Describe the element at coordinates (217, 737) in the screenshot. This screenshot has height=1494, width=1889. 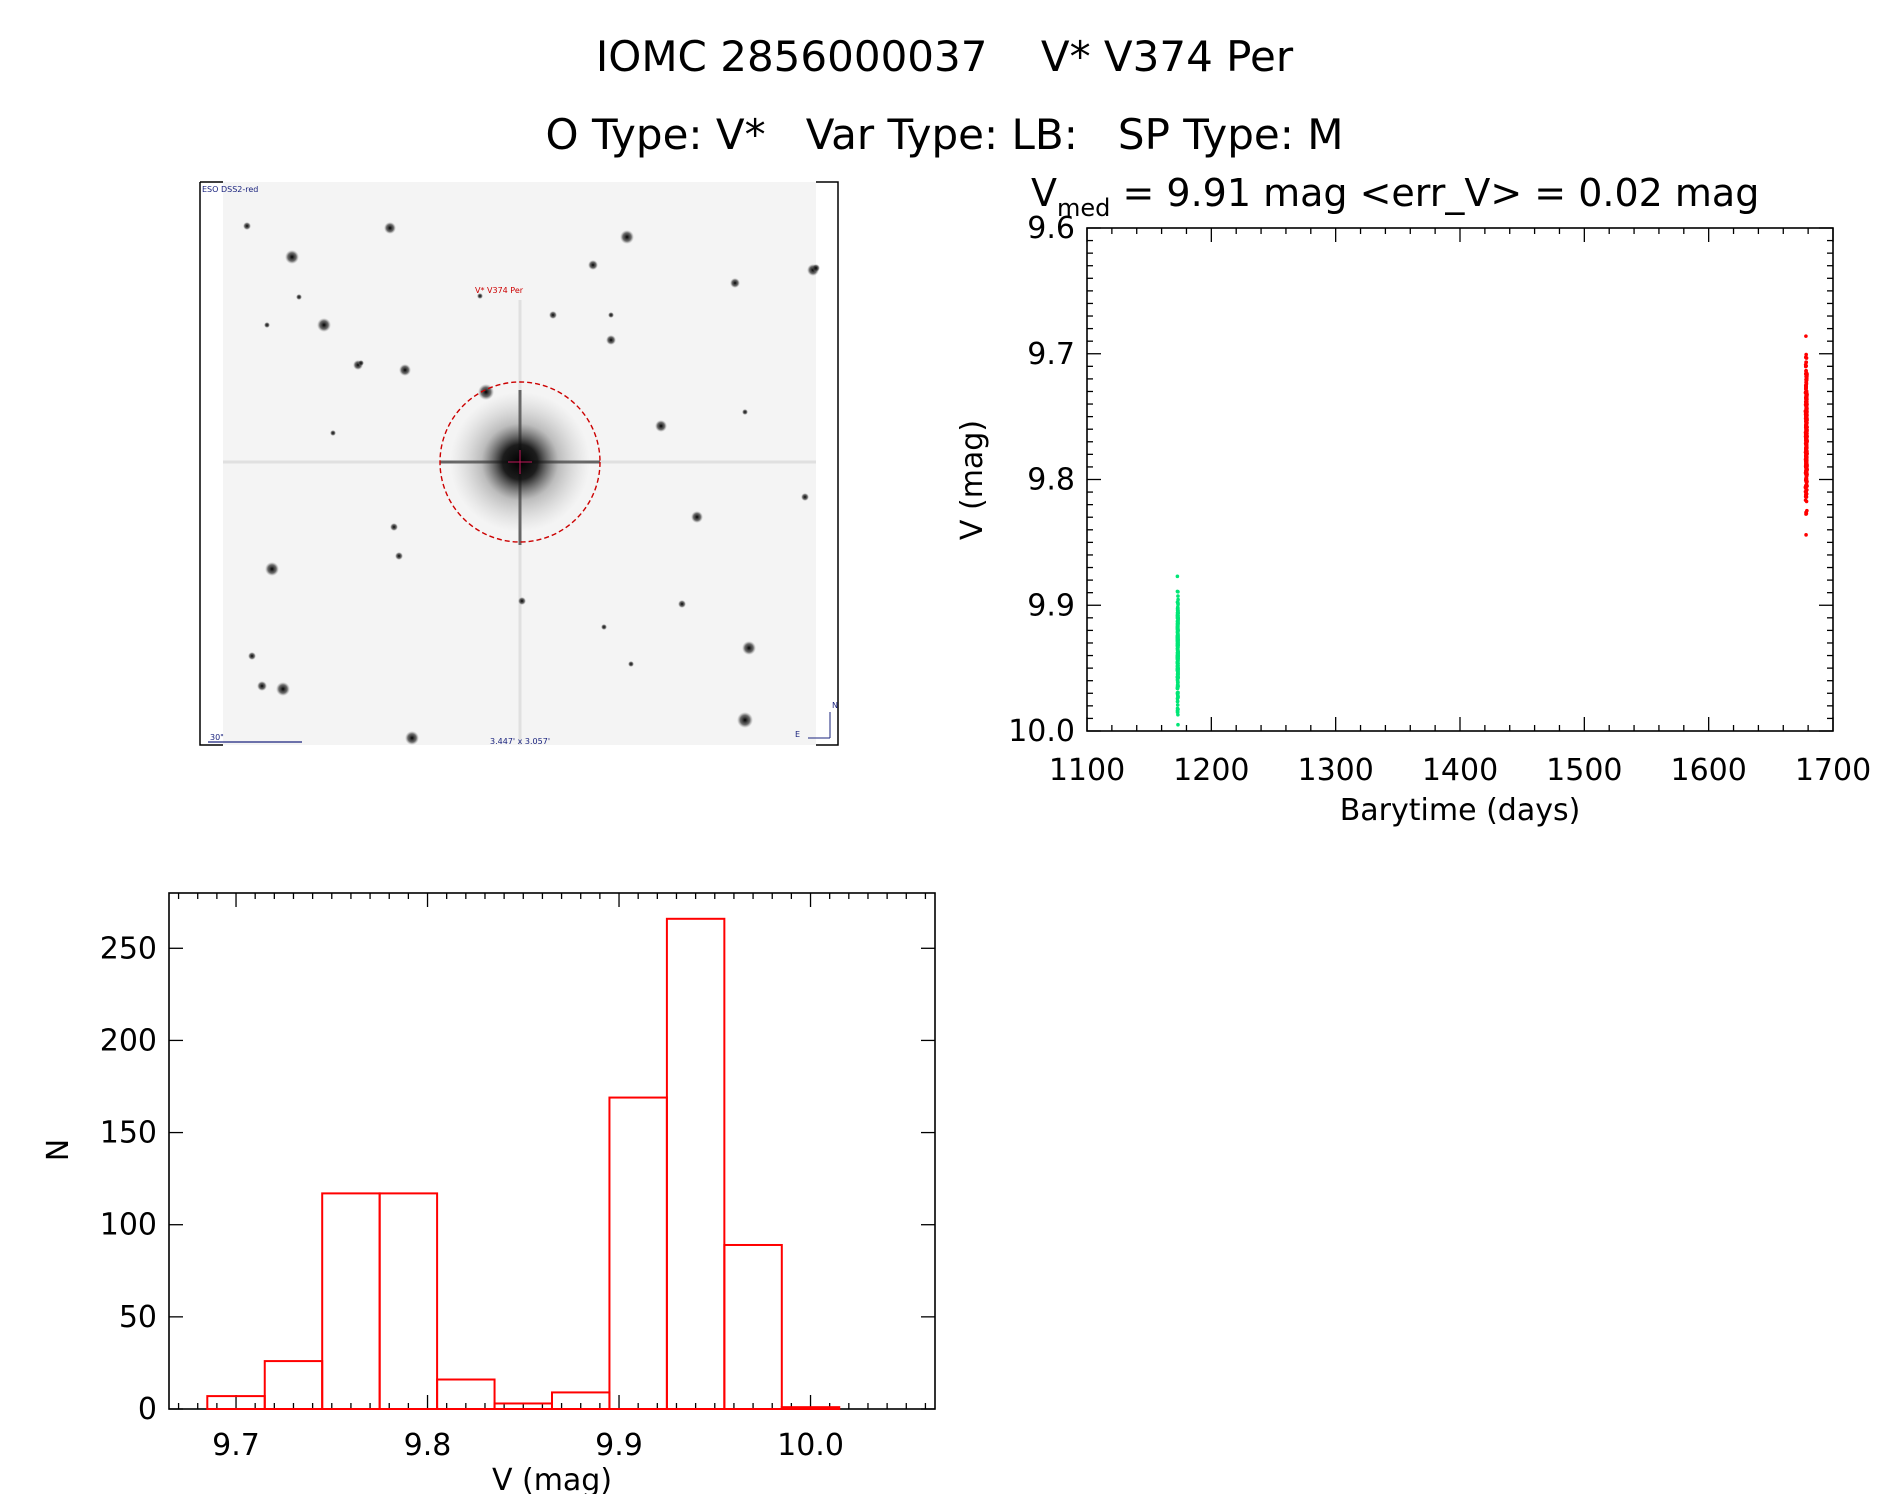
I see `scale-label: 30"` at that location.